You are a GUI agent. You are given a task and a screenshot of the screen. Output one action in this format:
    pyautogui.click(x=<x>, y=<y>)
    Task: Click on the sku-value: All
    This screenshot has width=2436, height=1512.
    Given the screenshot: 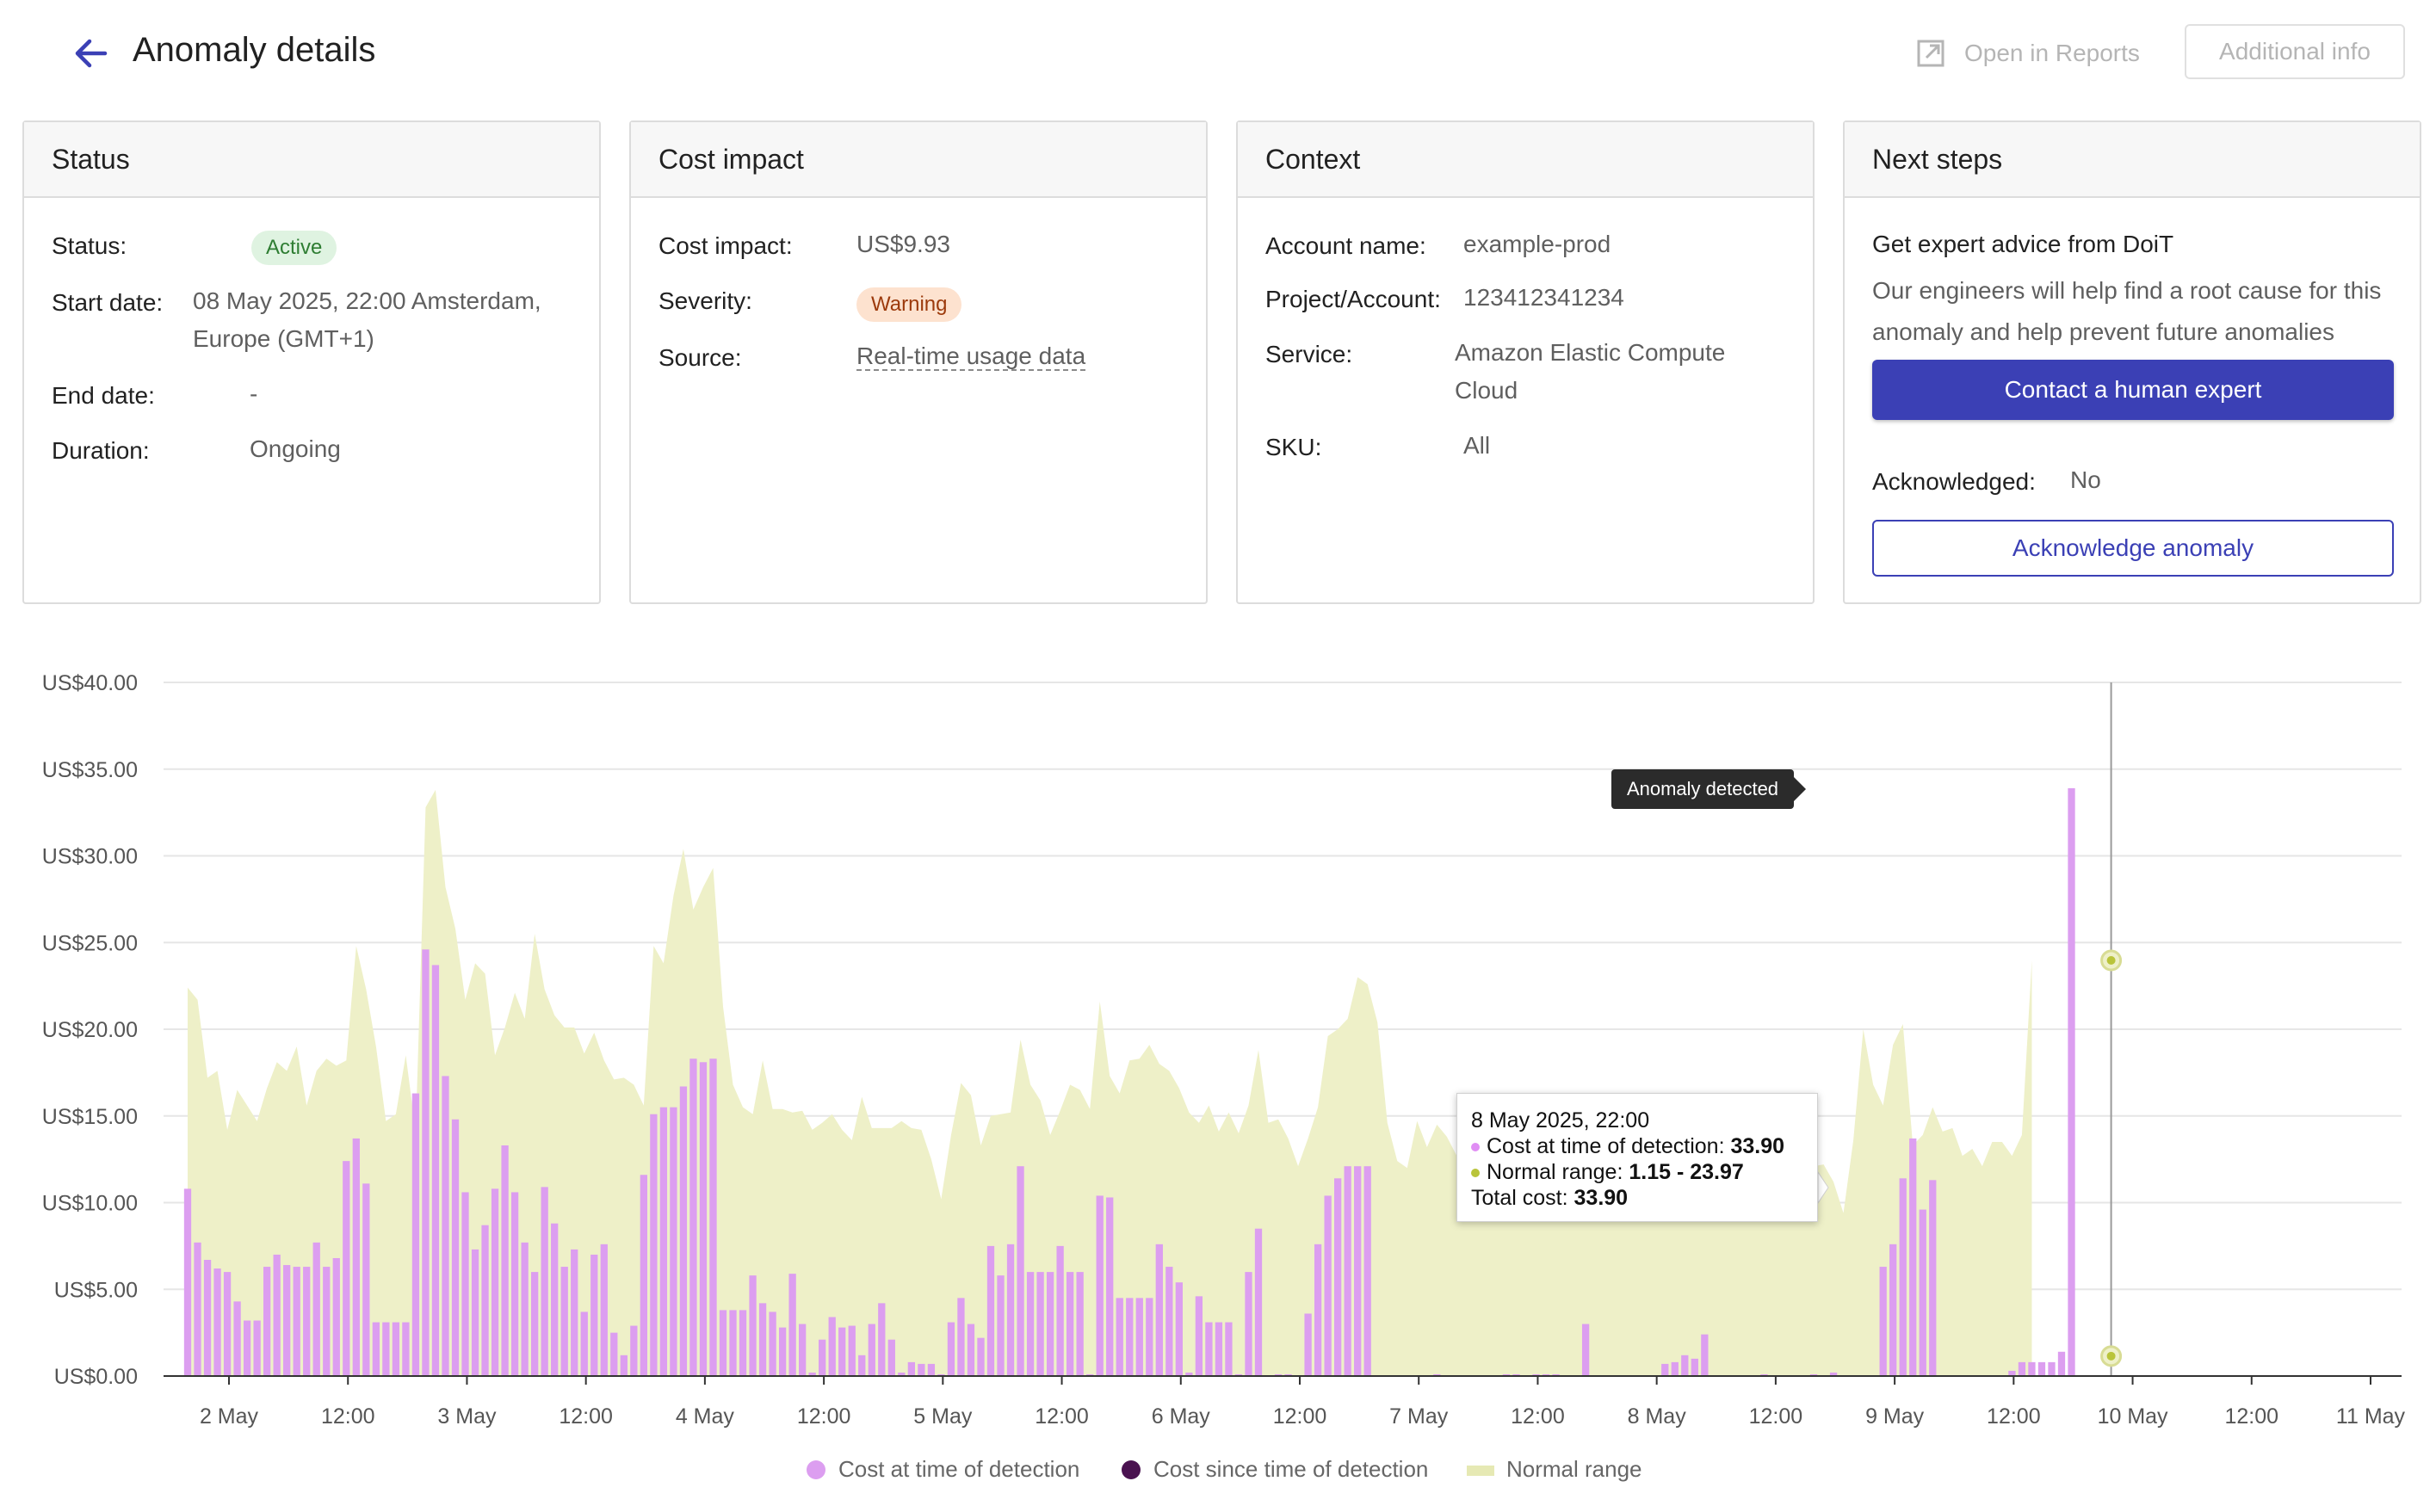 What is the action you would take?
    pyautogui.click(x=1477, y=445)
    